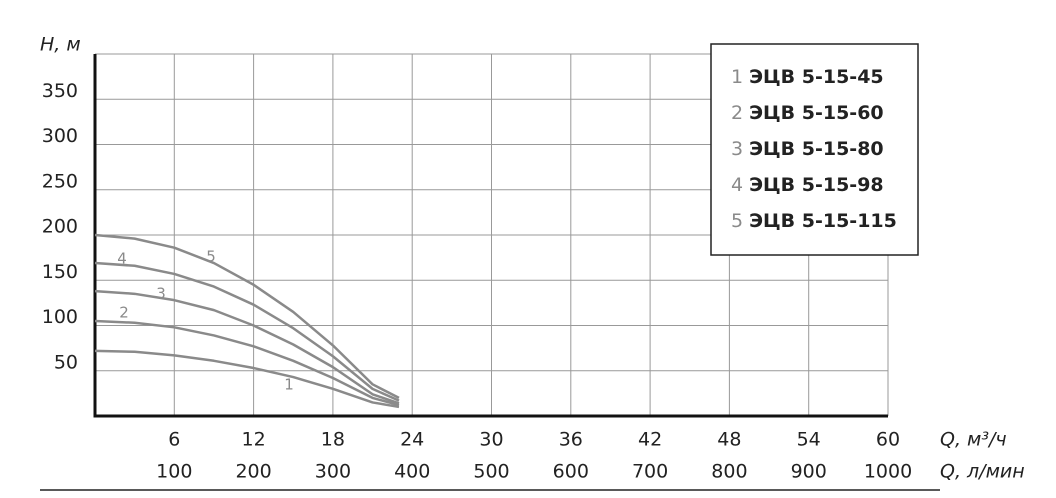 The height and width of the screenshot is (498, 1056). I want to click on x-tick-label: 24, so click(412, 440).